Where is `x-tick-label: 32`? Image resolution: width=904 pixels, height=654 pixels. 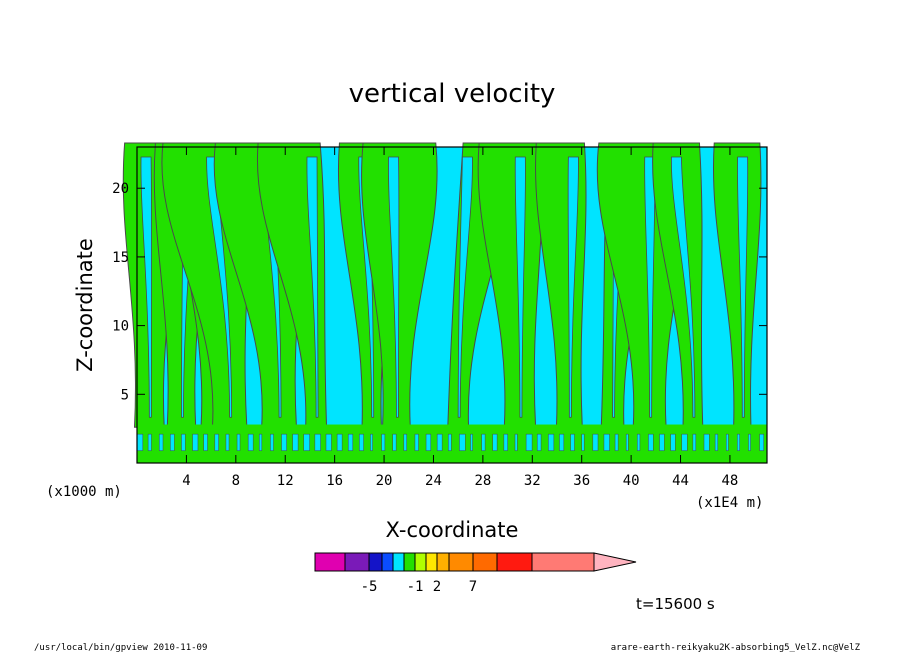 x-tick-label: 32 is located at coordinates (532, 481).